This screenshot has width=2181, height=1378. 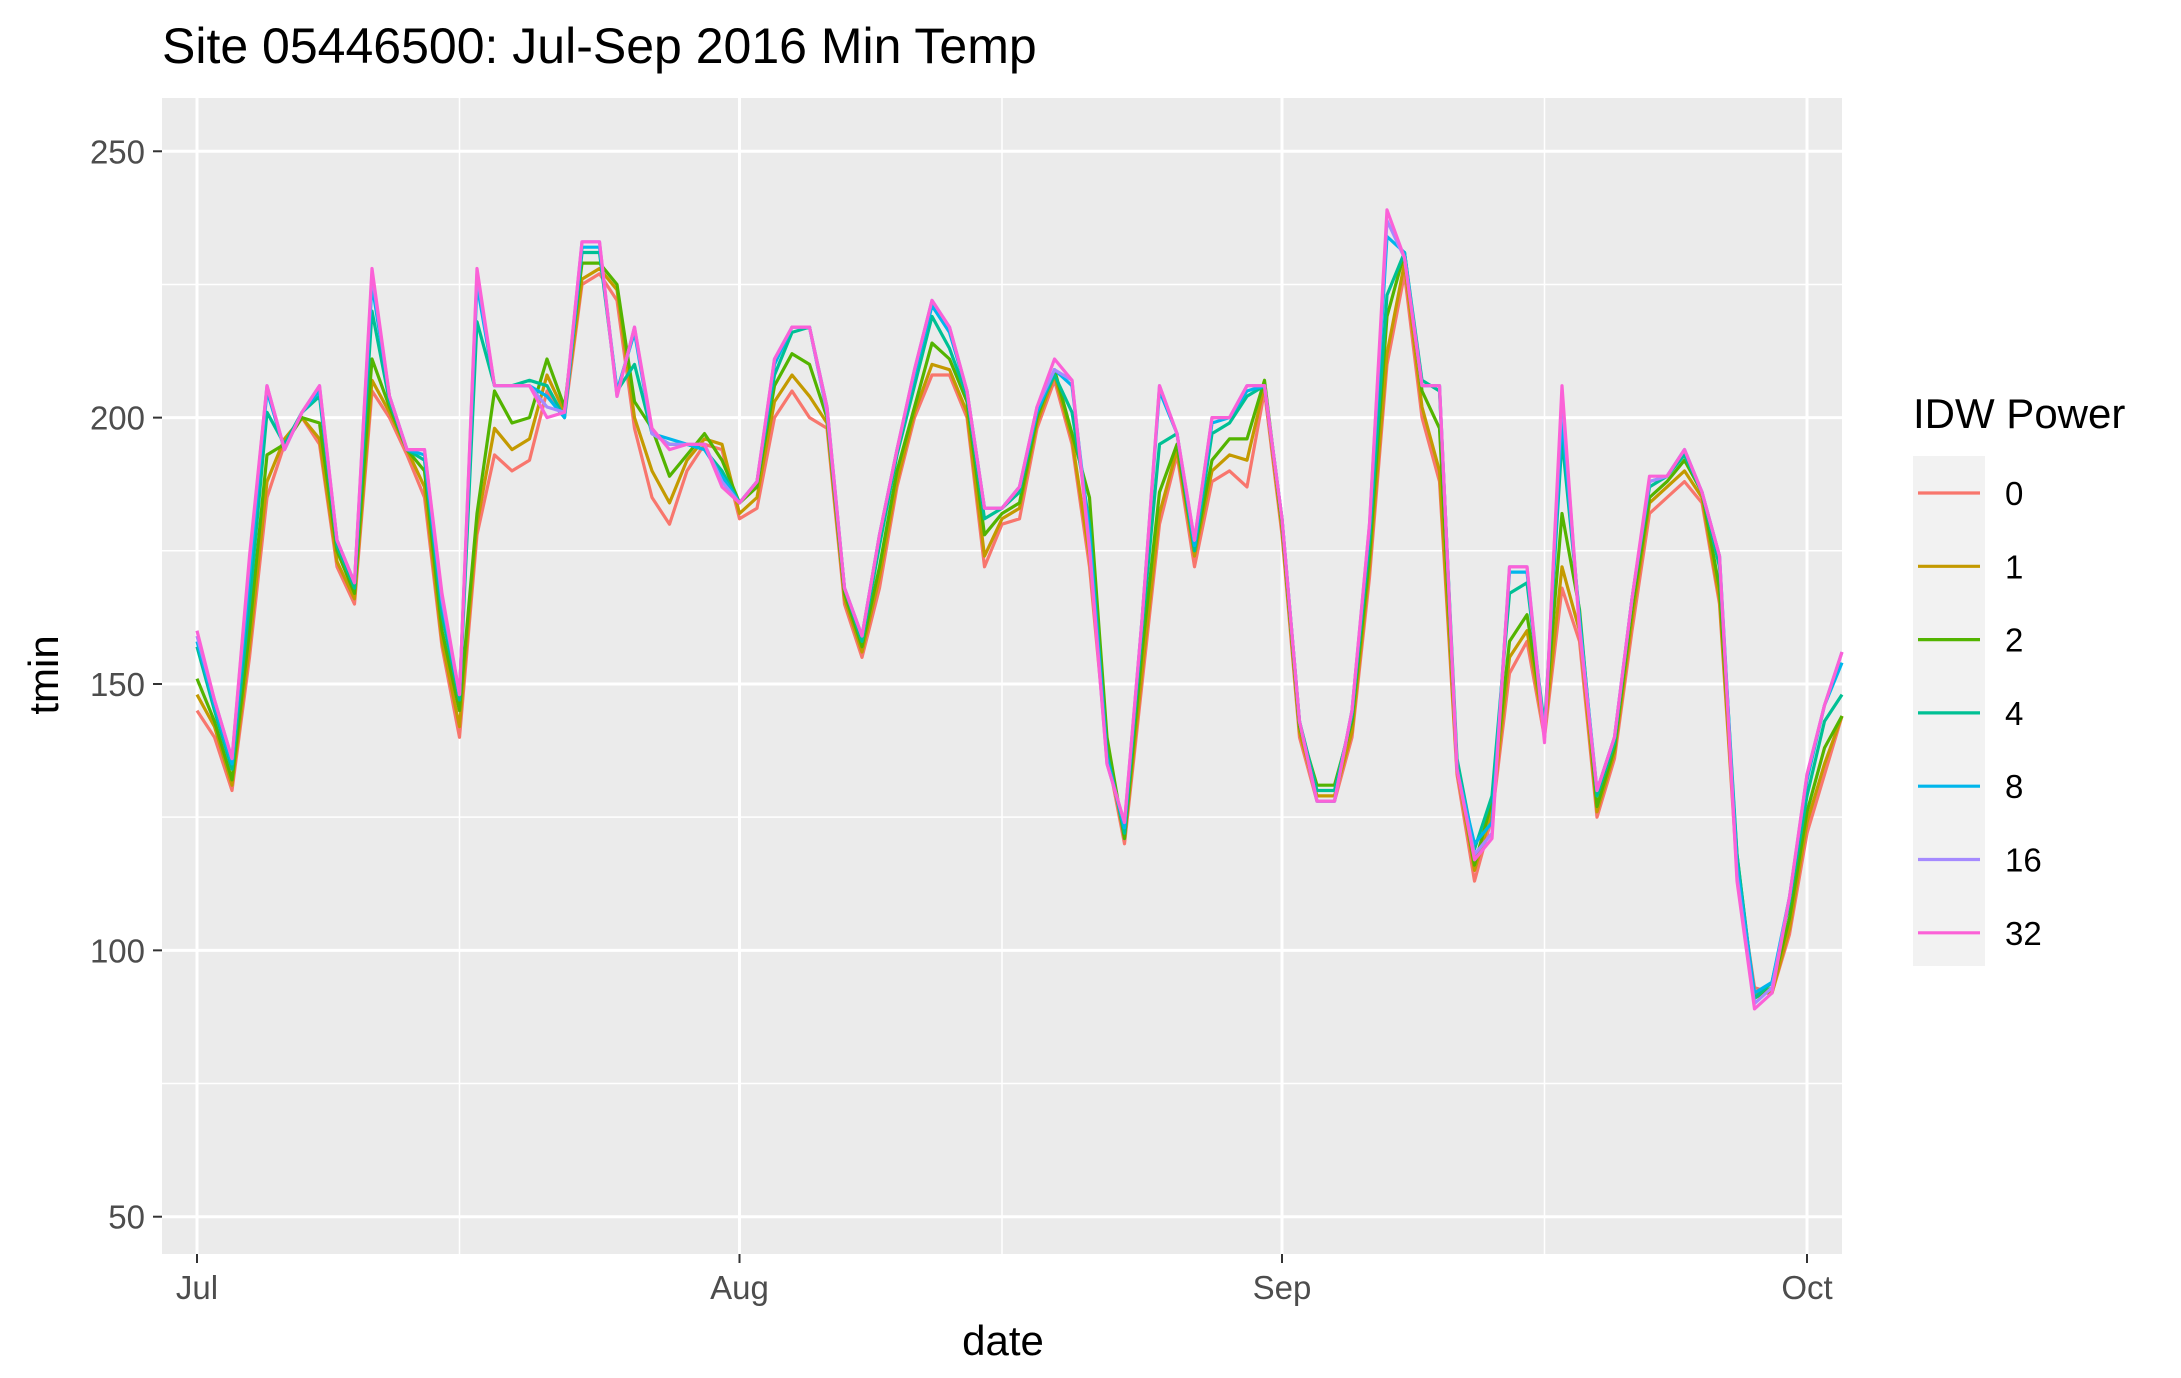 What do you see at coordinates (43, 674) in the screenshot?
I see `y-axis-title: tmin` at bounding box center [43, 674].